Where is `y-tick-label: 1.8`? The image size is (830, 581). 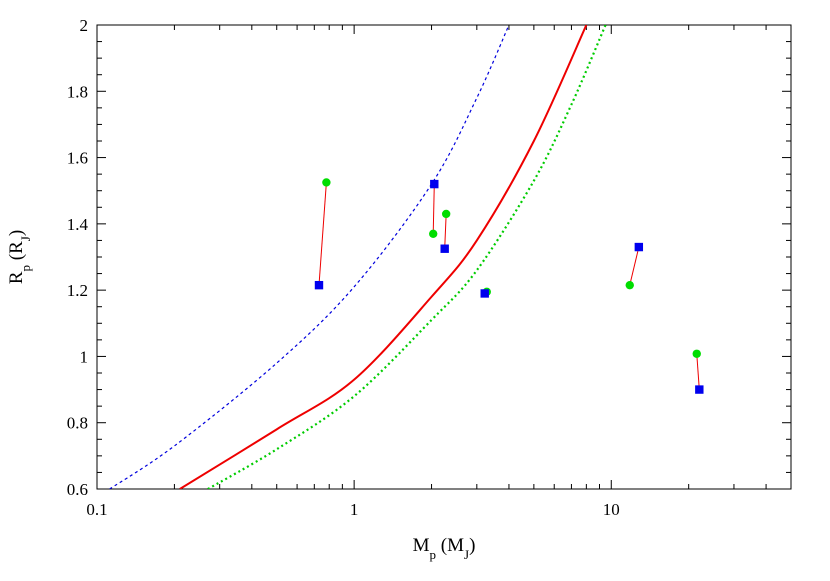 y-tick-label: 1.8 is located at coordinates (77, 91).